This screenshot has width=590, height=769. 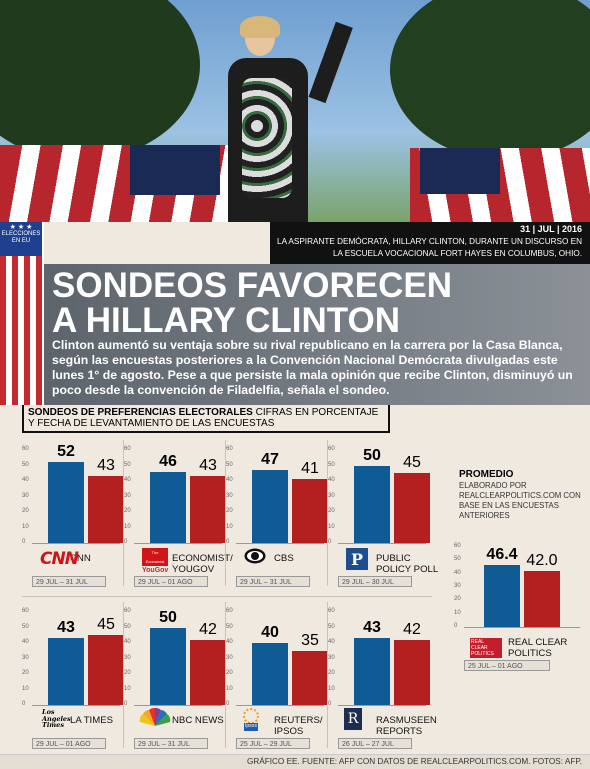 What do you see at coordinates (270, 674) in the screenshot?
I see `bar-clinton-reuters-ipsos` at bounding box center [270, 674].